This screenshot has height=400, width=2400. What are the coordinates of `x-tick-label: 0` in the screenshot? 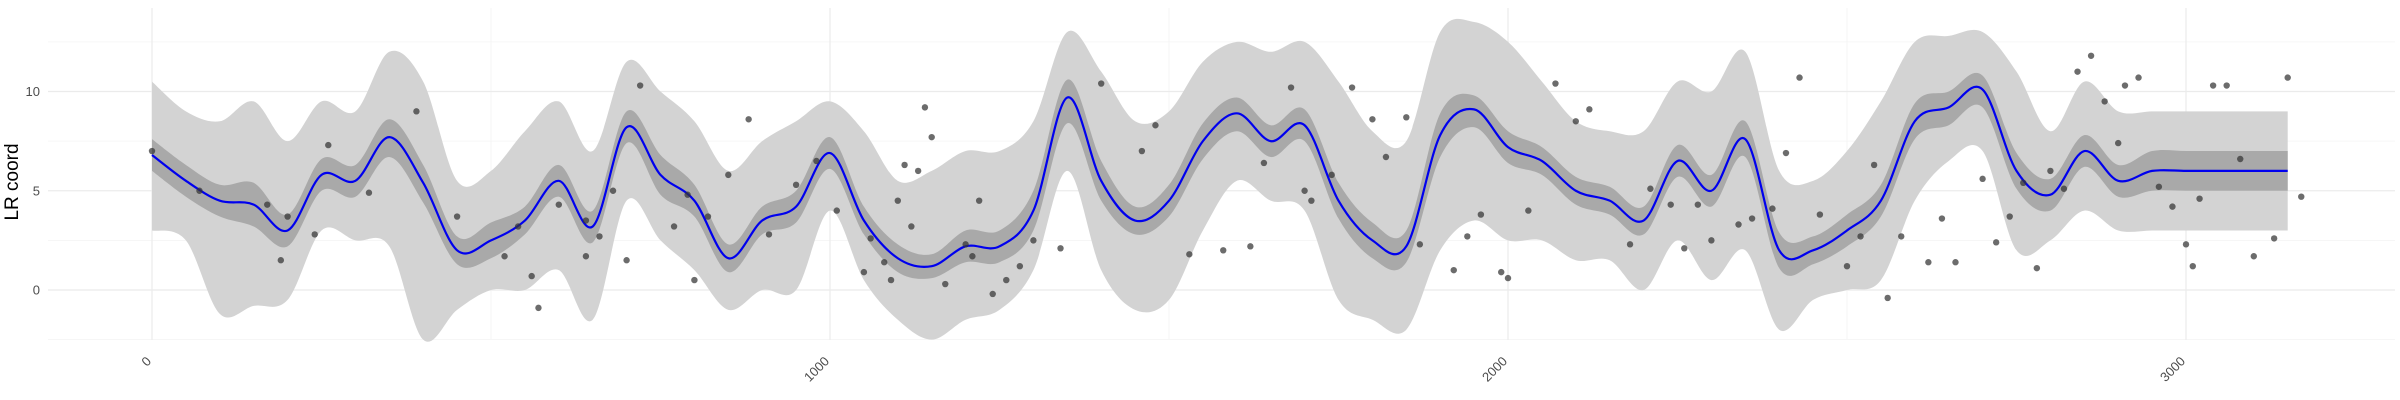 It's located at (146, 362).